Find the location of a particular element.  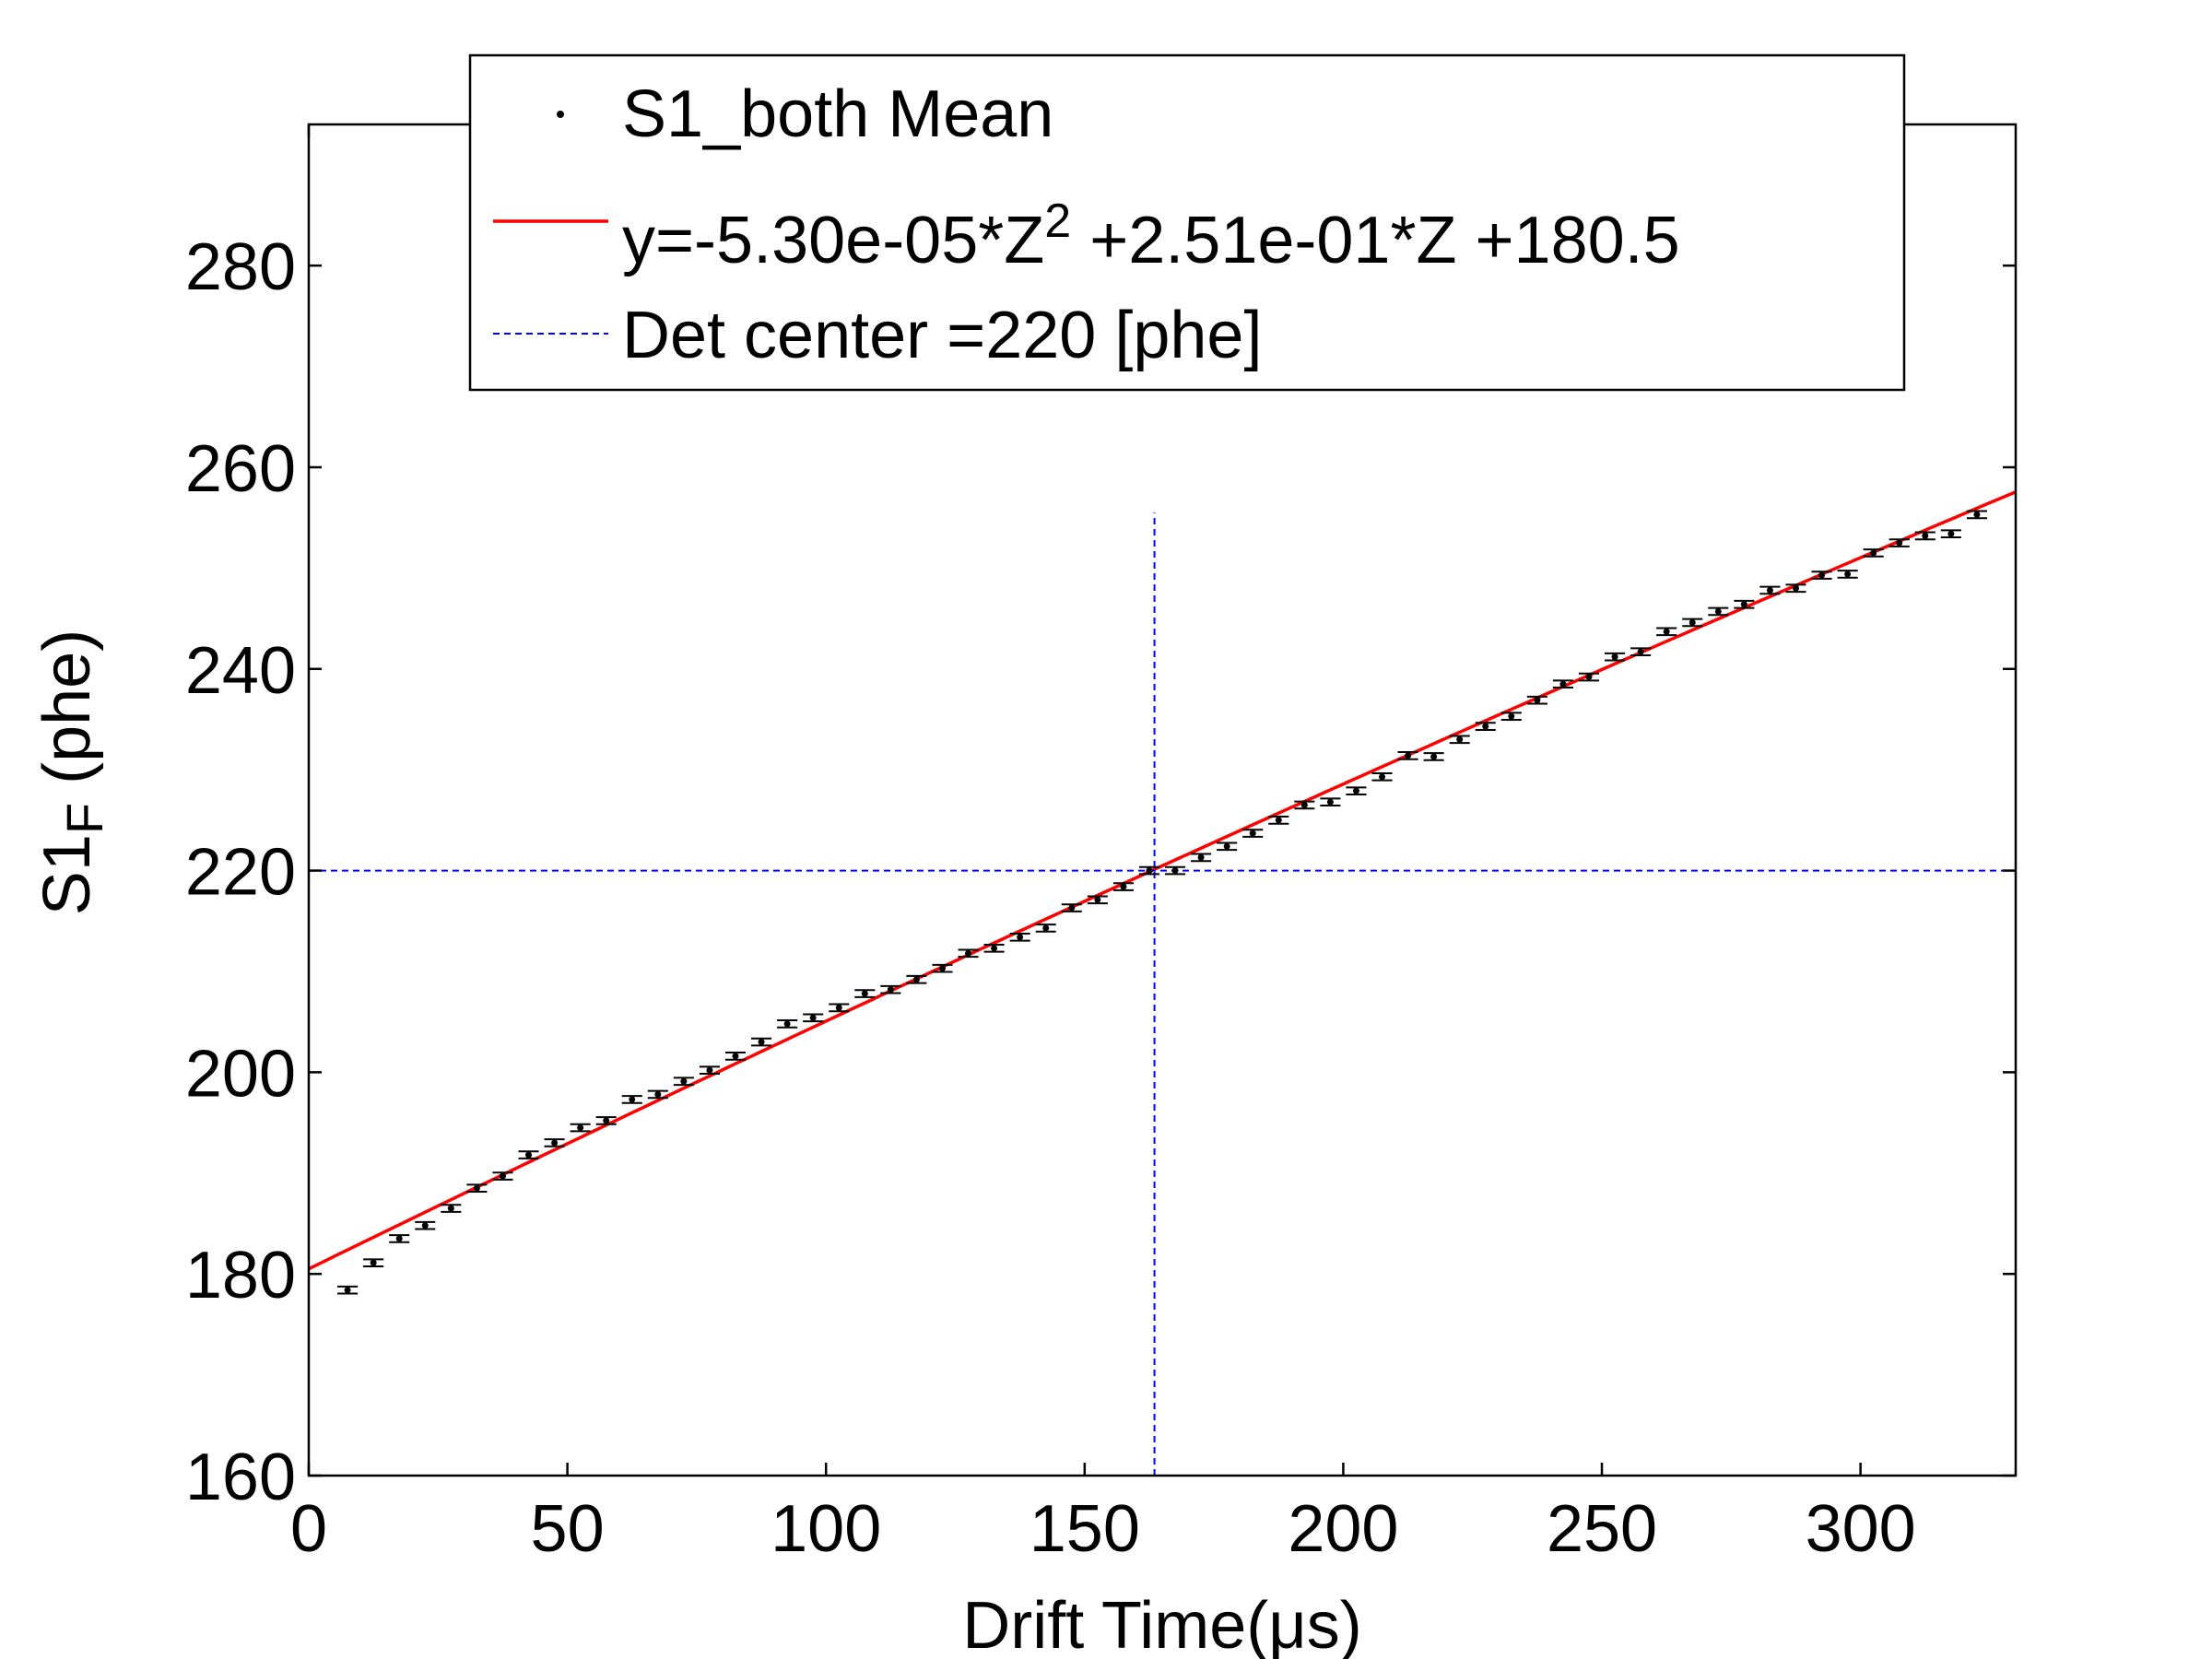

legend-fit-label-suffix: +2.51e-01*Z +180.5 is located at coordinates (1375, 240).